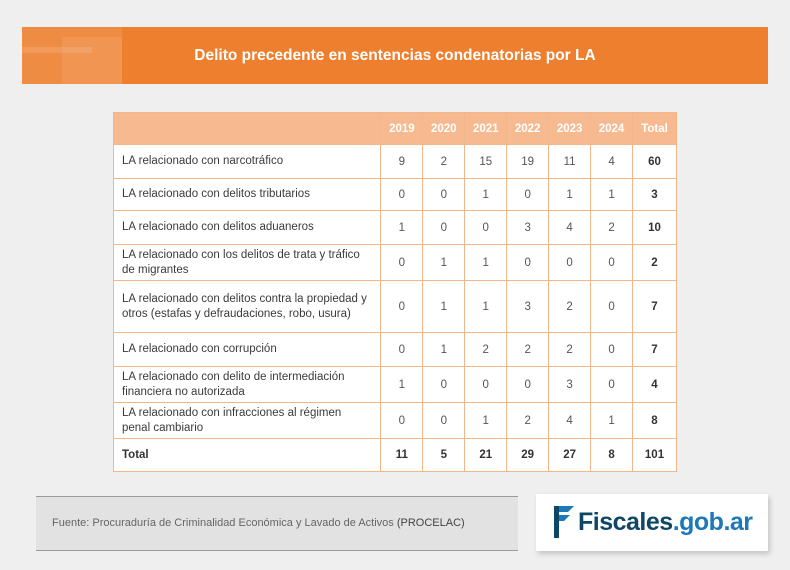 This screenshot has width=790, height=570. What do you see at coordinates (247, 227) in the screenshot?
I see `row-label: LA relacionado con delitos aduaneros` at bounding box center [247, 227].